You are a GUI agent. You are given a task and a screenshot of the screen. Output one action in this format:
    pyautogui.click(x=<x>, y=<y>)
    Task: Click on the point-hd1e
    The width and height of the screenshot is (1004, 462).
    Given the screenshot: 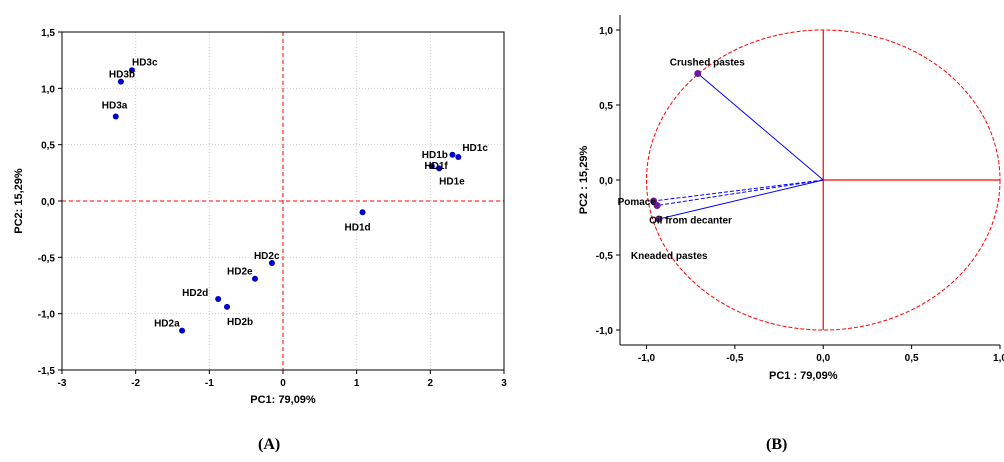 What is the action you would take?
    pyautogui.click(x=439, y=168)
    